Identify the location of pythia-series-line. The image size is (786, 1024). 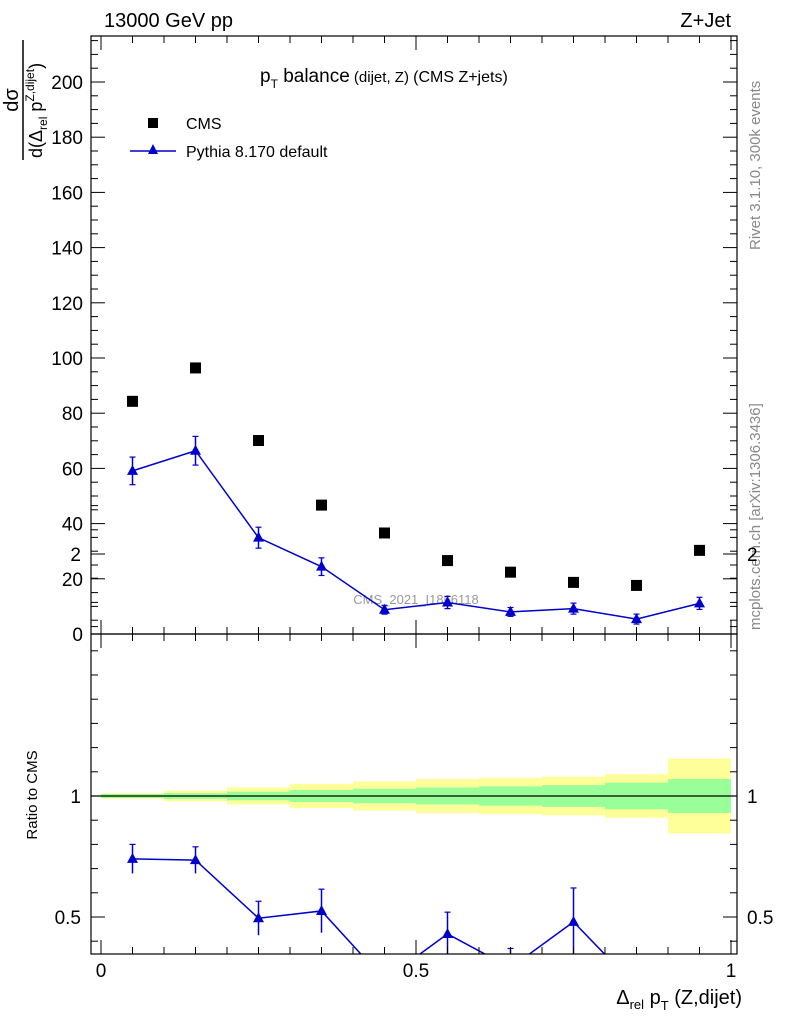
(416, 534).